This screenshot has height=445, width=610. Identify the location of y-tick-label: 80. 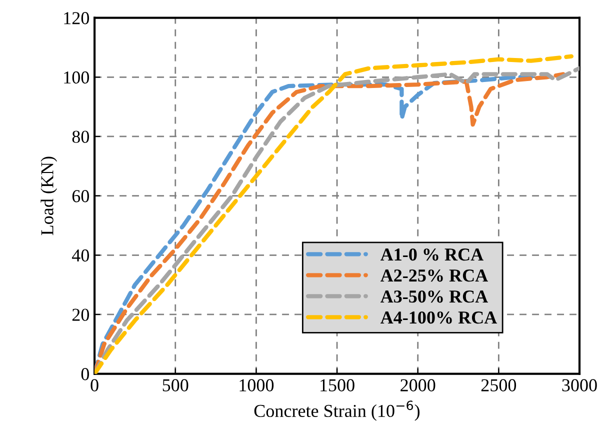
(80, 136).